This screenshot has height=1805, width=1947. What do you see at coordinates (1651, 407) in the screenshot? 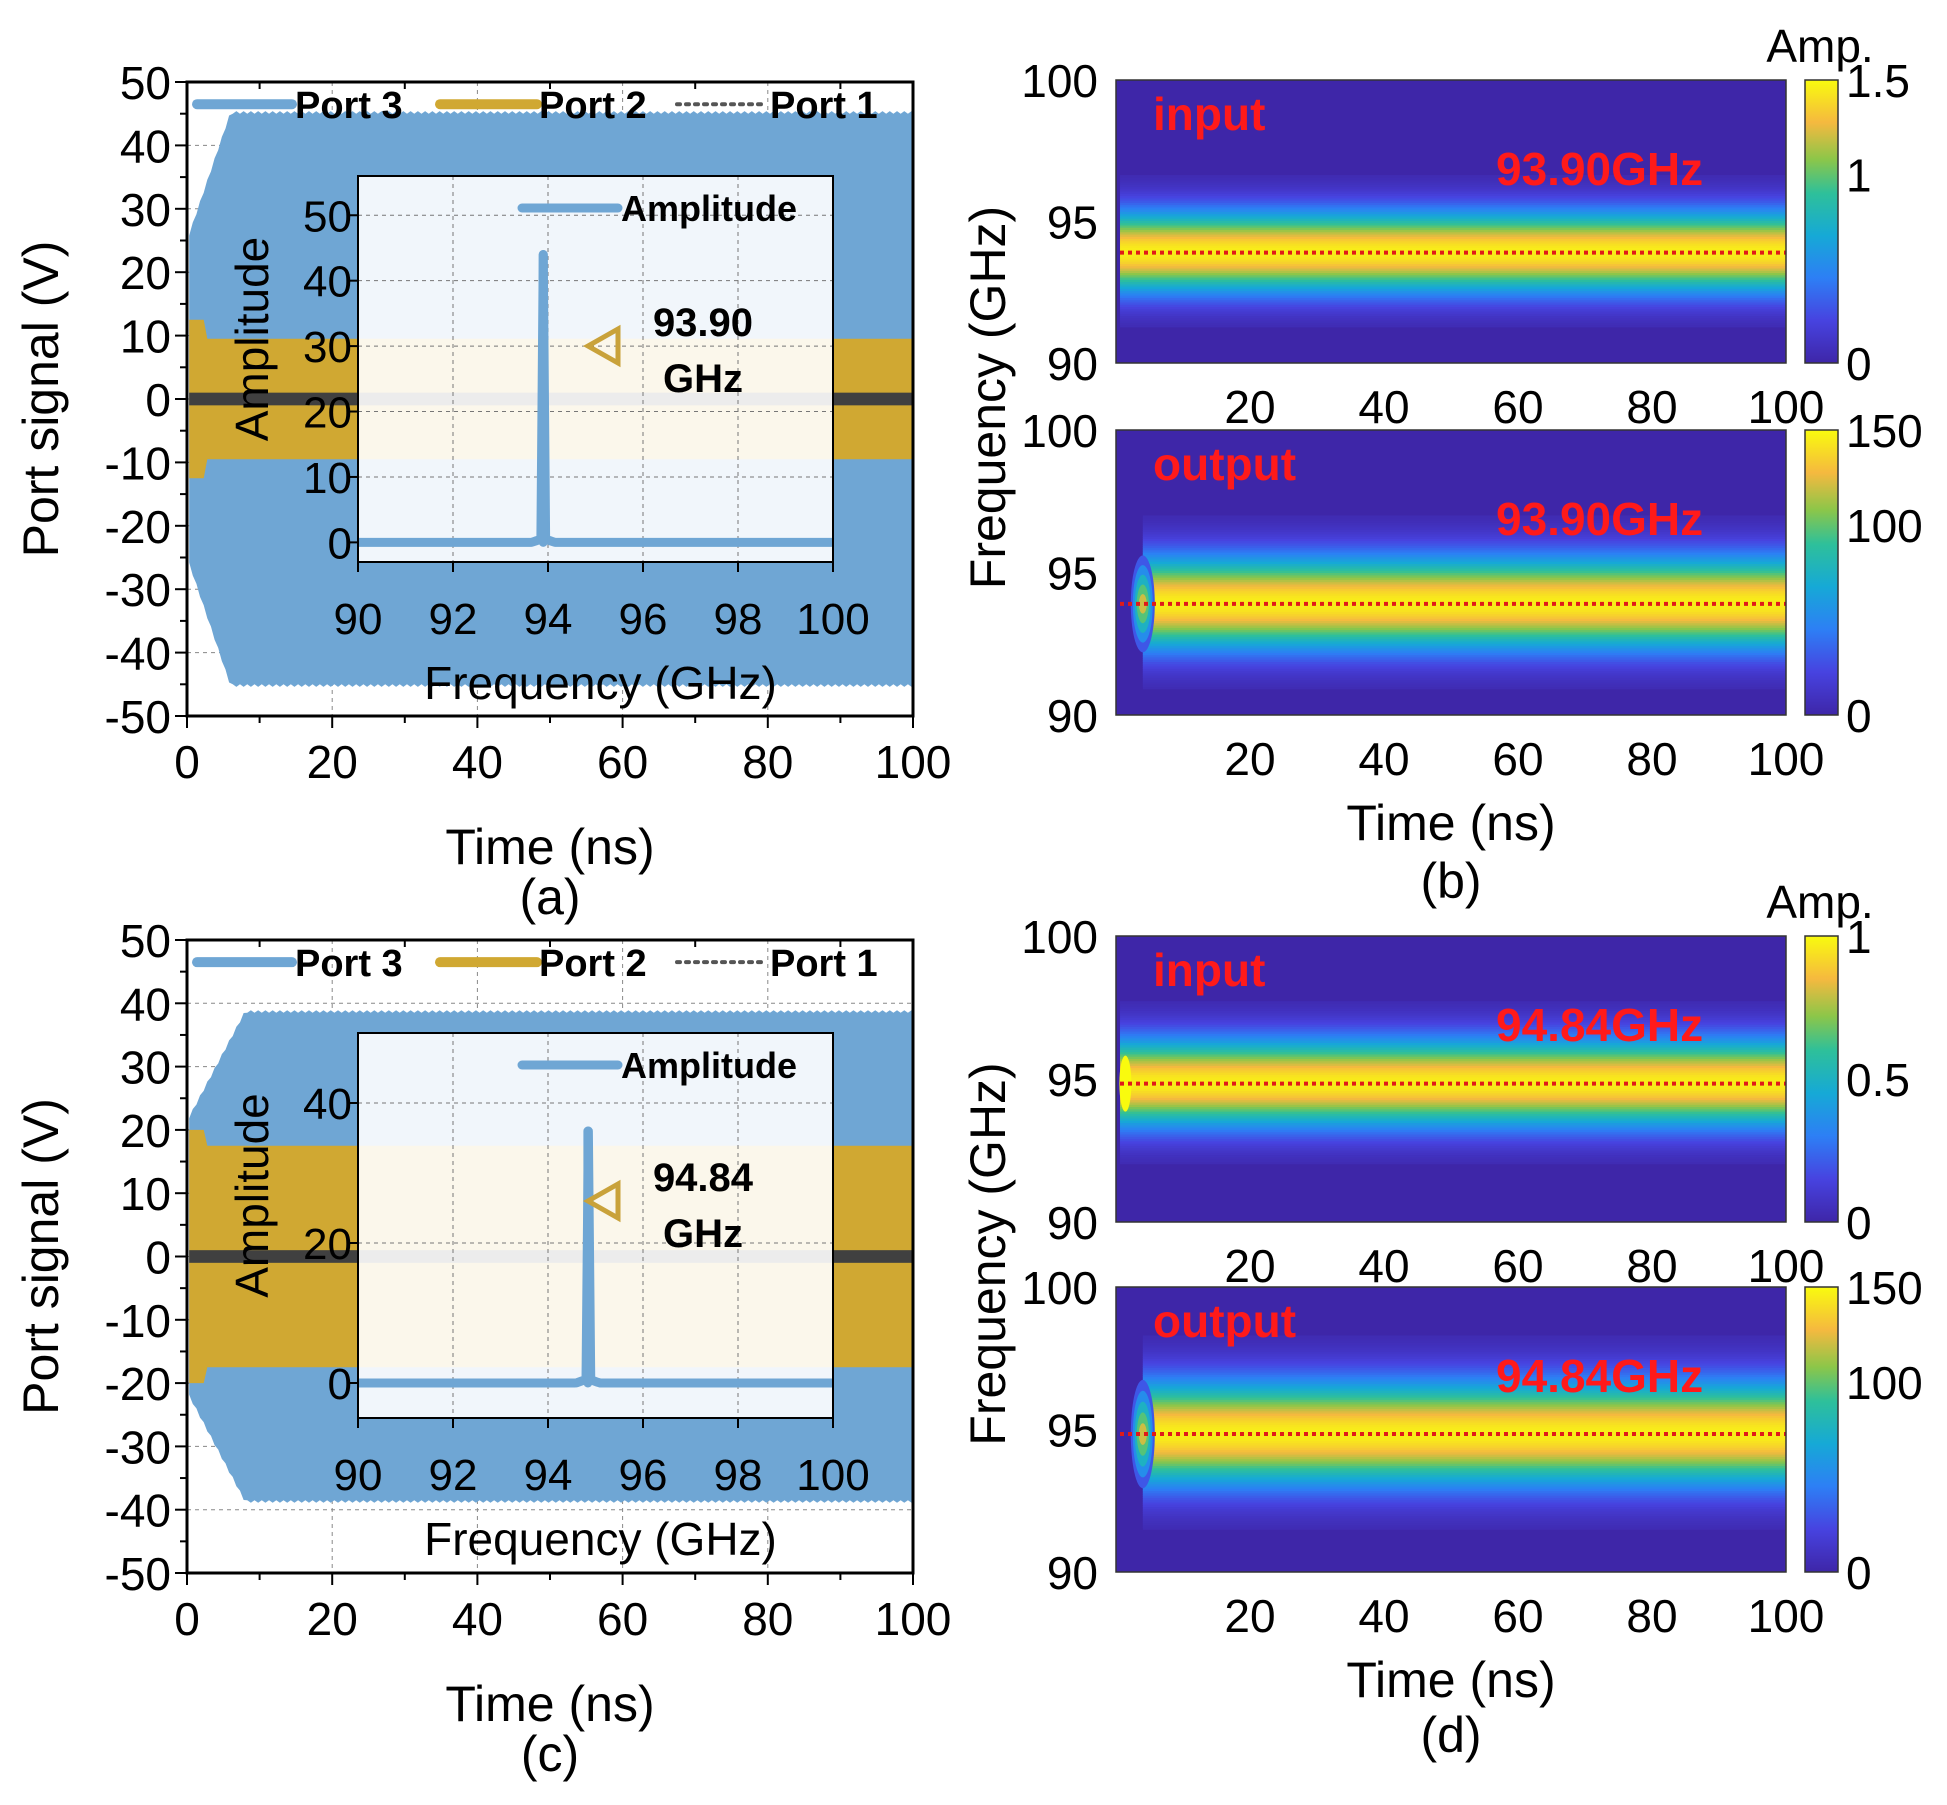
I see `x-tick-label: 80` at bounding box center [1651, 407].